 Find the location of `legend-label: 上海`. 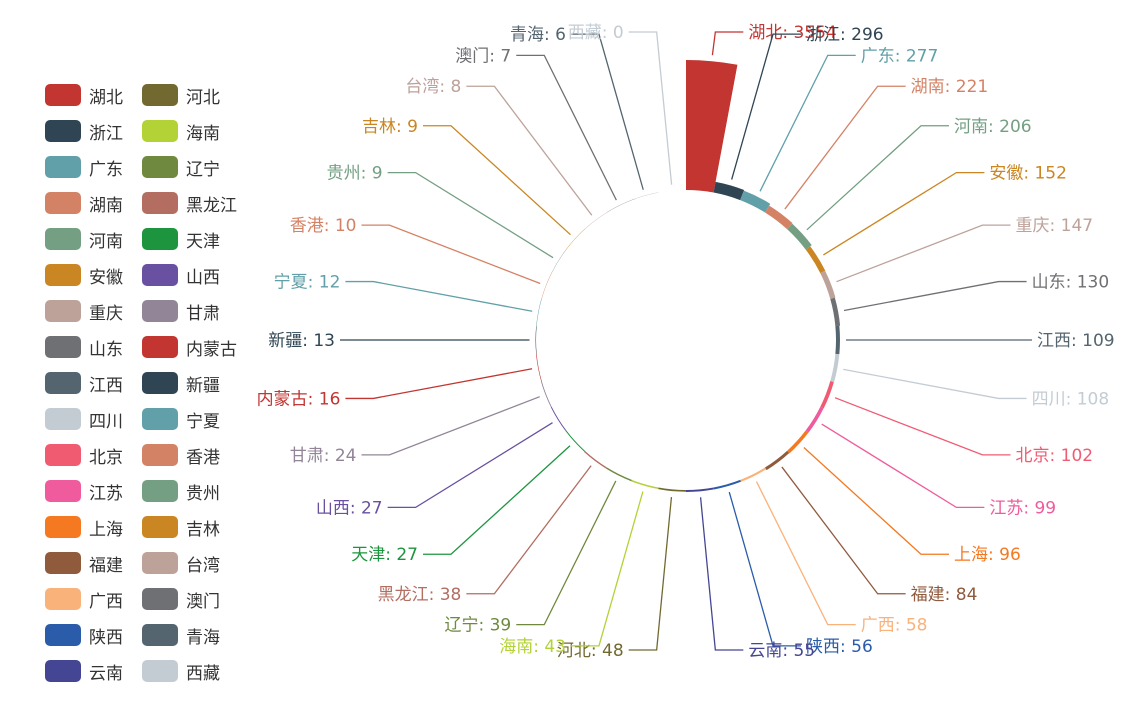

legend-label: 上海 is located at coordinates (106, 529).